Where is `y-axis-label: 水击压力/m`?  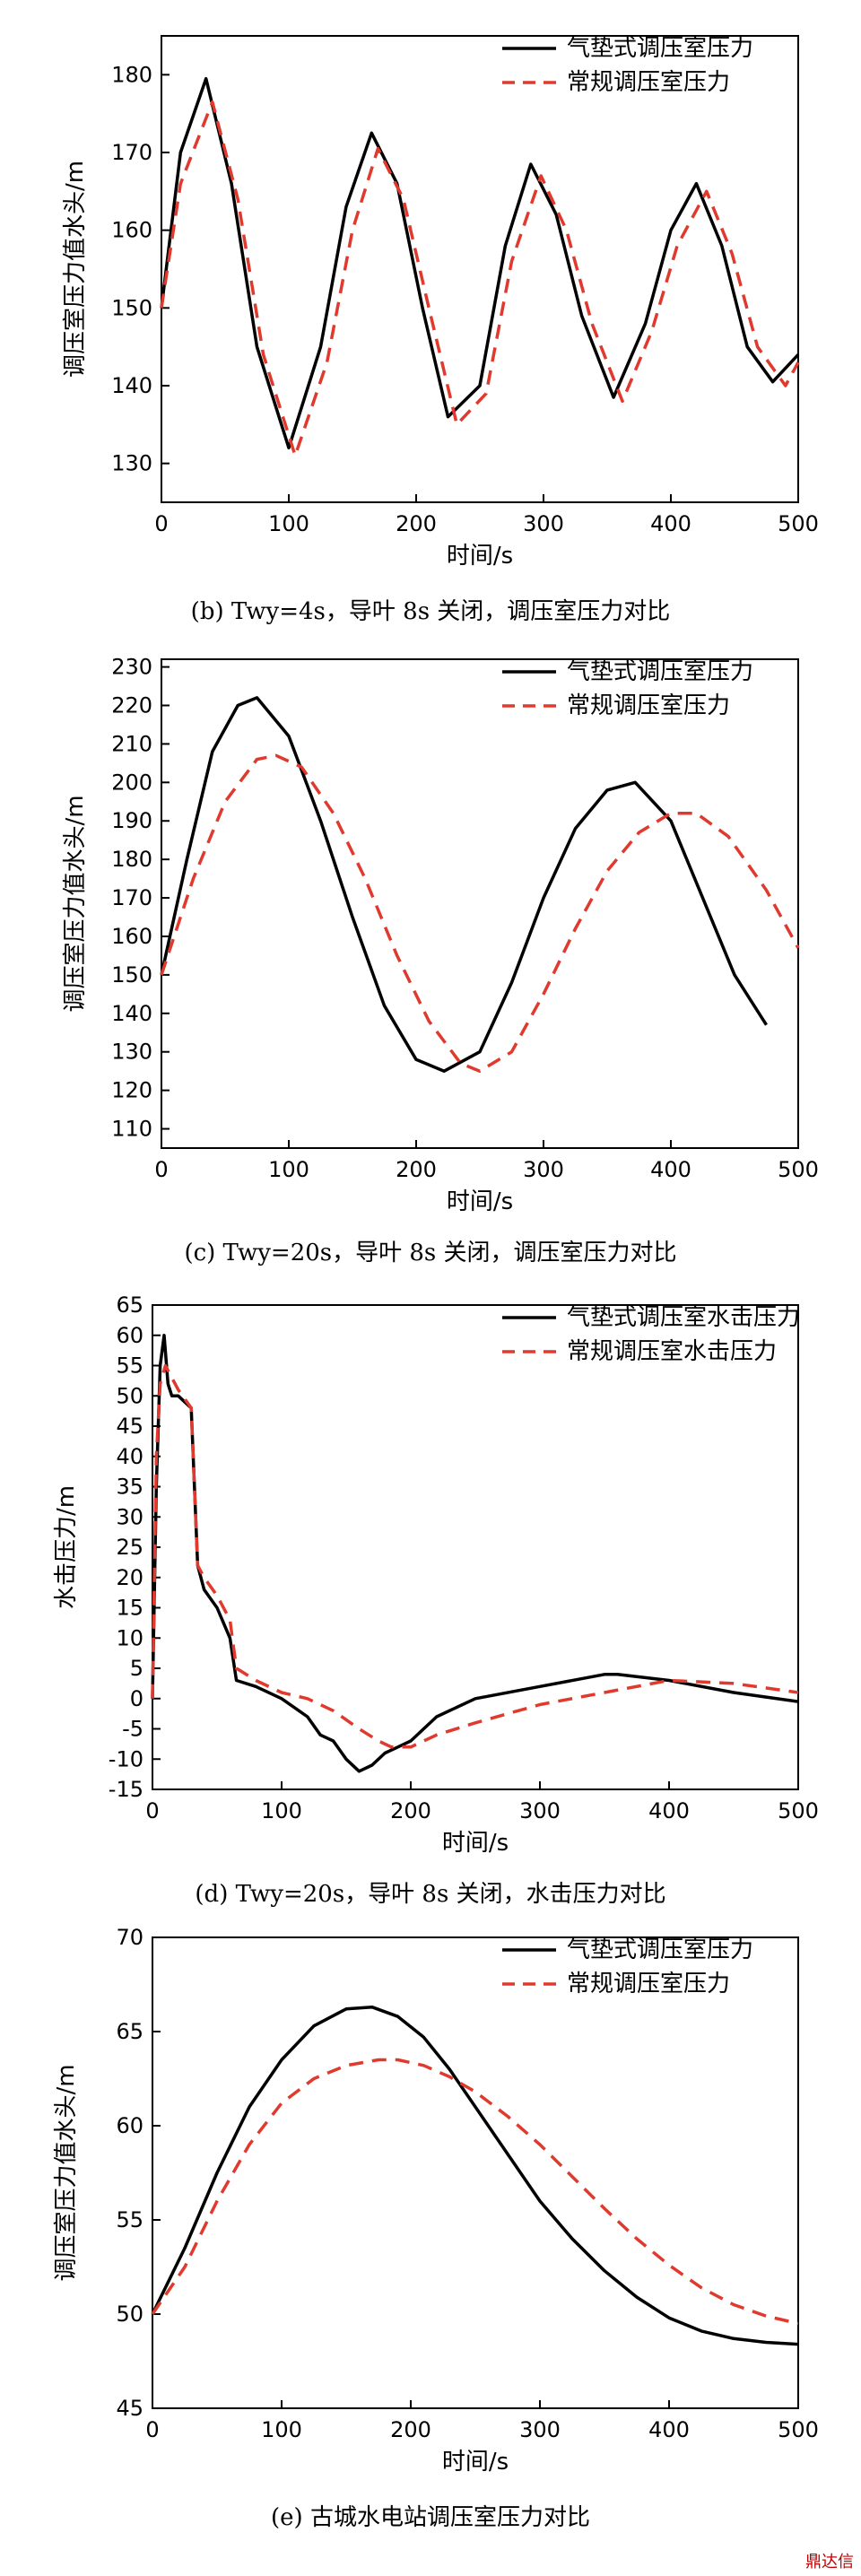 y-axis-label: 水击压力/m is located at coordinates (66, 1547).